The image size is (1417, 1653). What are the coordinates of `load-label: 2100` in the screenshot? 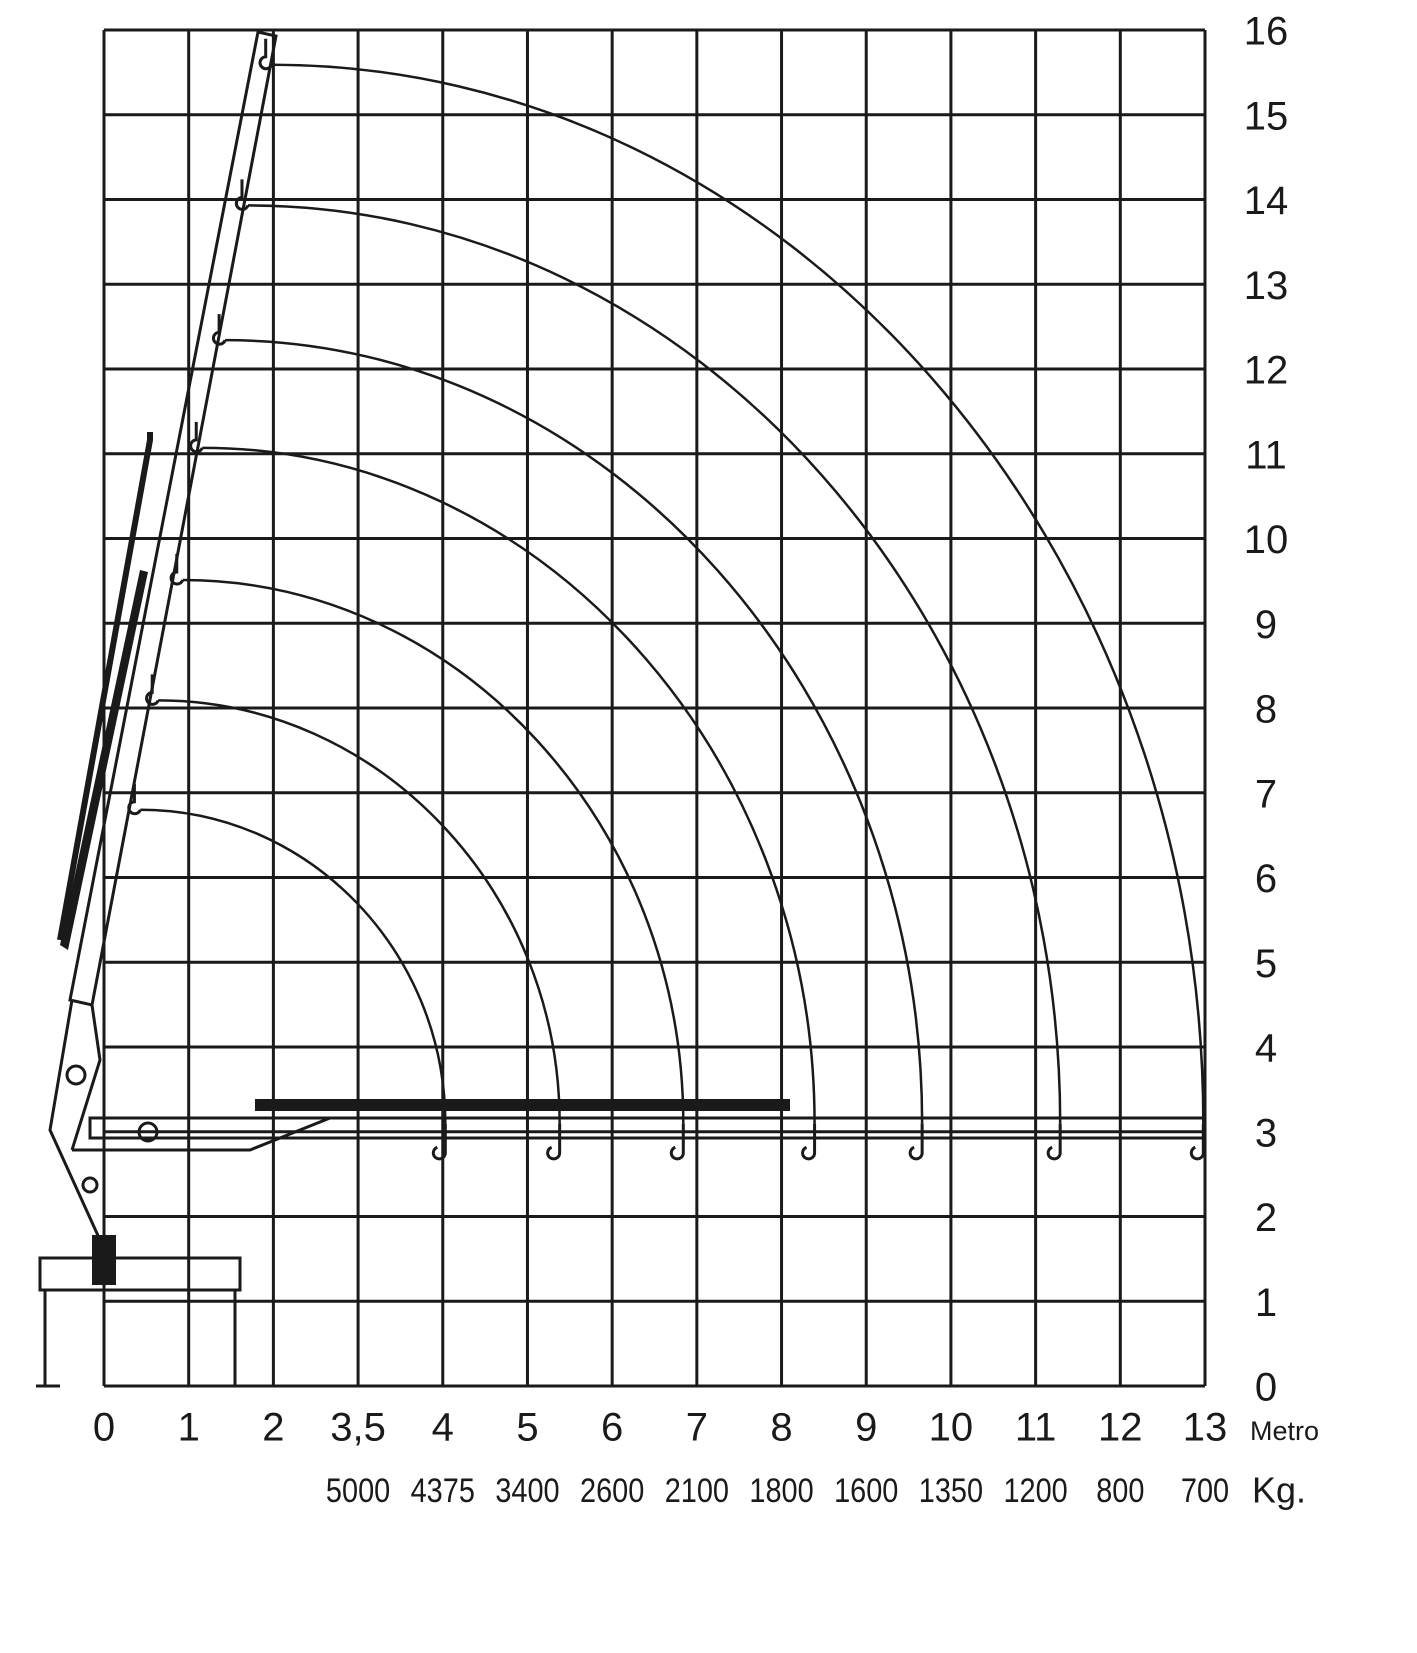 It's located at (697, 1490).